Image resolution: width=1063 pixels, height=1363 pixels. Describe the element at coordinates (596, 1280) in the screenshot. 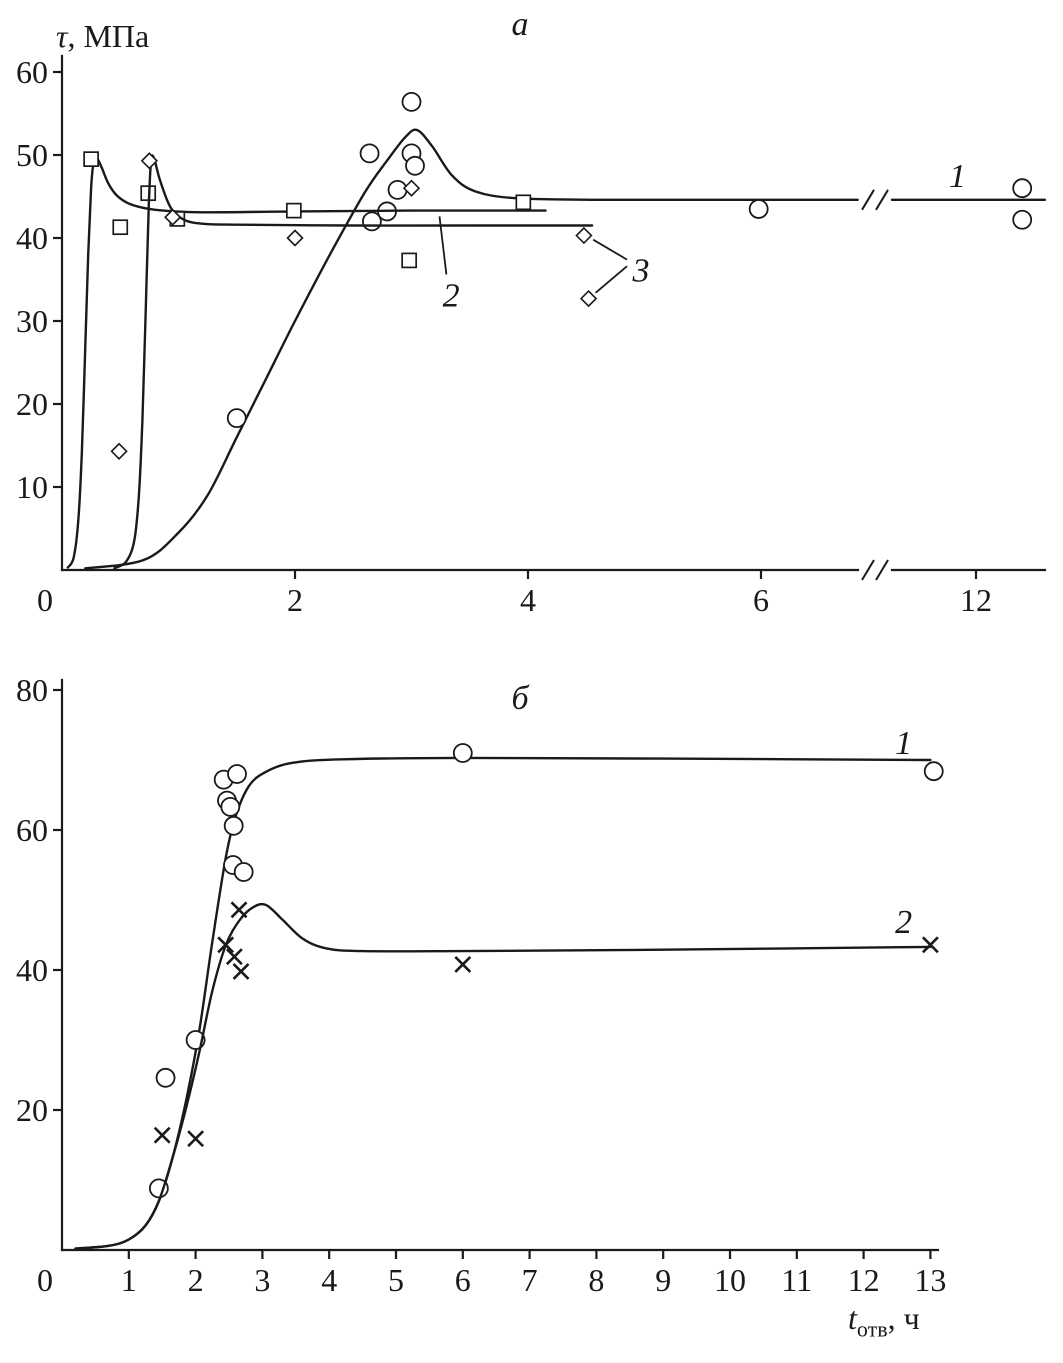

I see `x-tick-label: 8` at that location.